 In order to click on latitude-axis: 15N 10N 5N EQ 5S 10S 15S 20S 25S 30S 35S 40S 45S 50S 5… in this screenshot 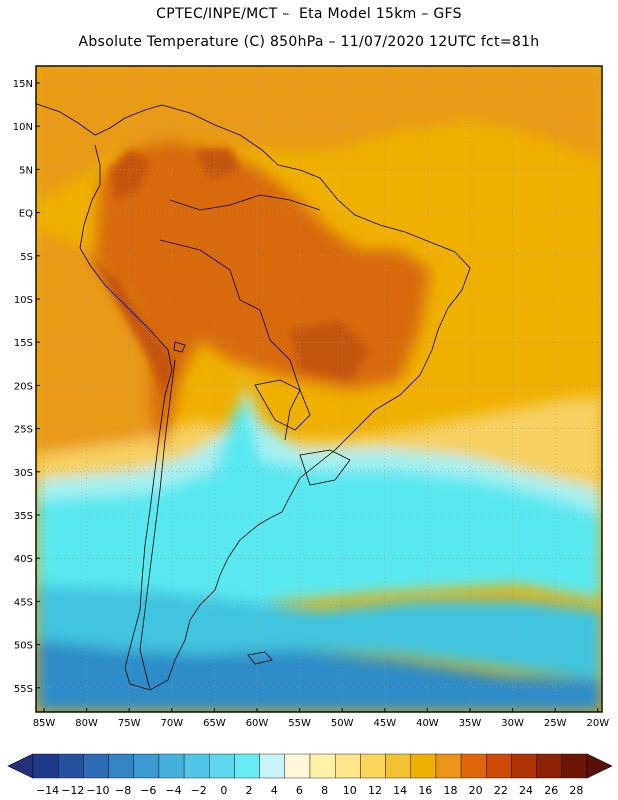, I will do `click(26, 387)`.